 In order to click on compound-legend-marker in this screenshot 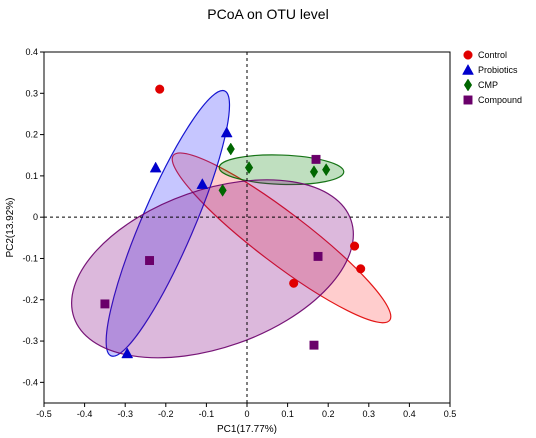, I will do `click(468, 100)`.